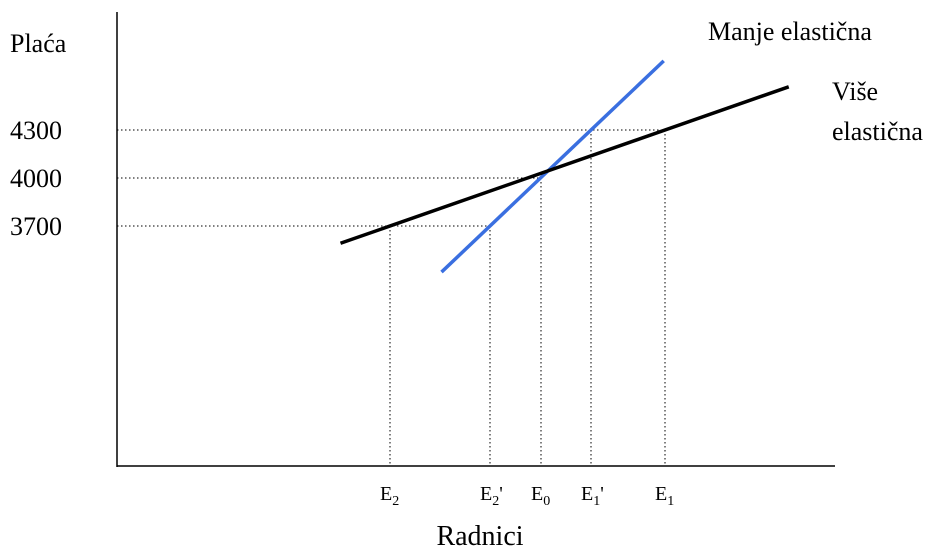  Describe the element at coordinates (855, 91) in the screenshot. I see `more-elastic-label-line1: Više` at that location.